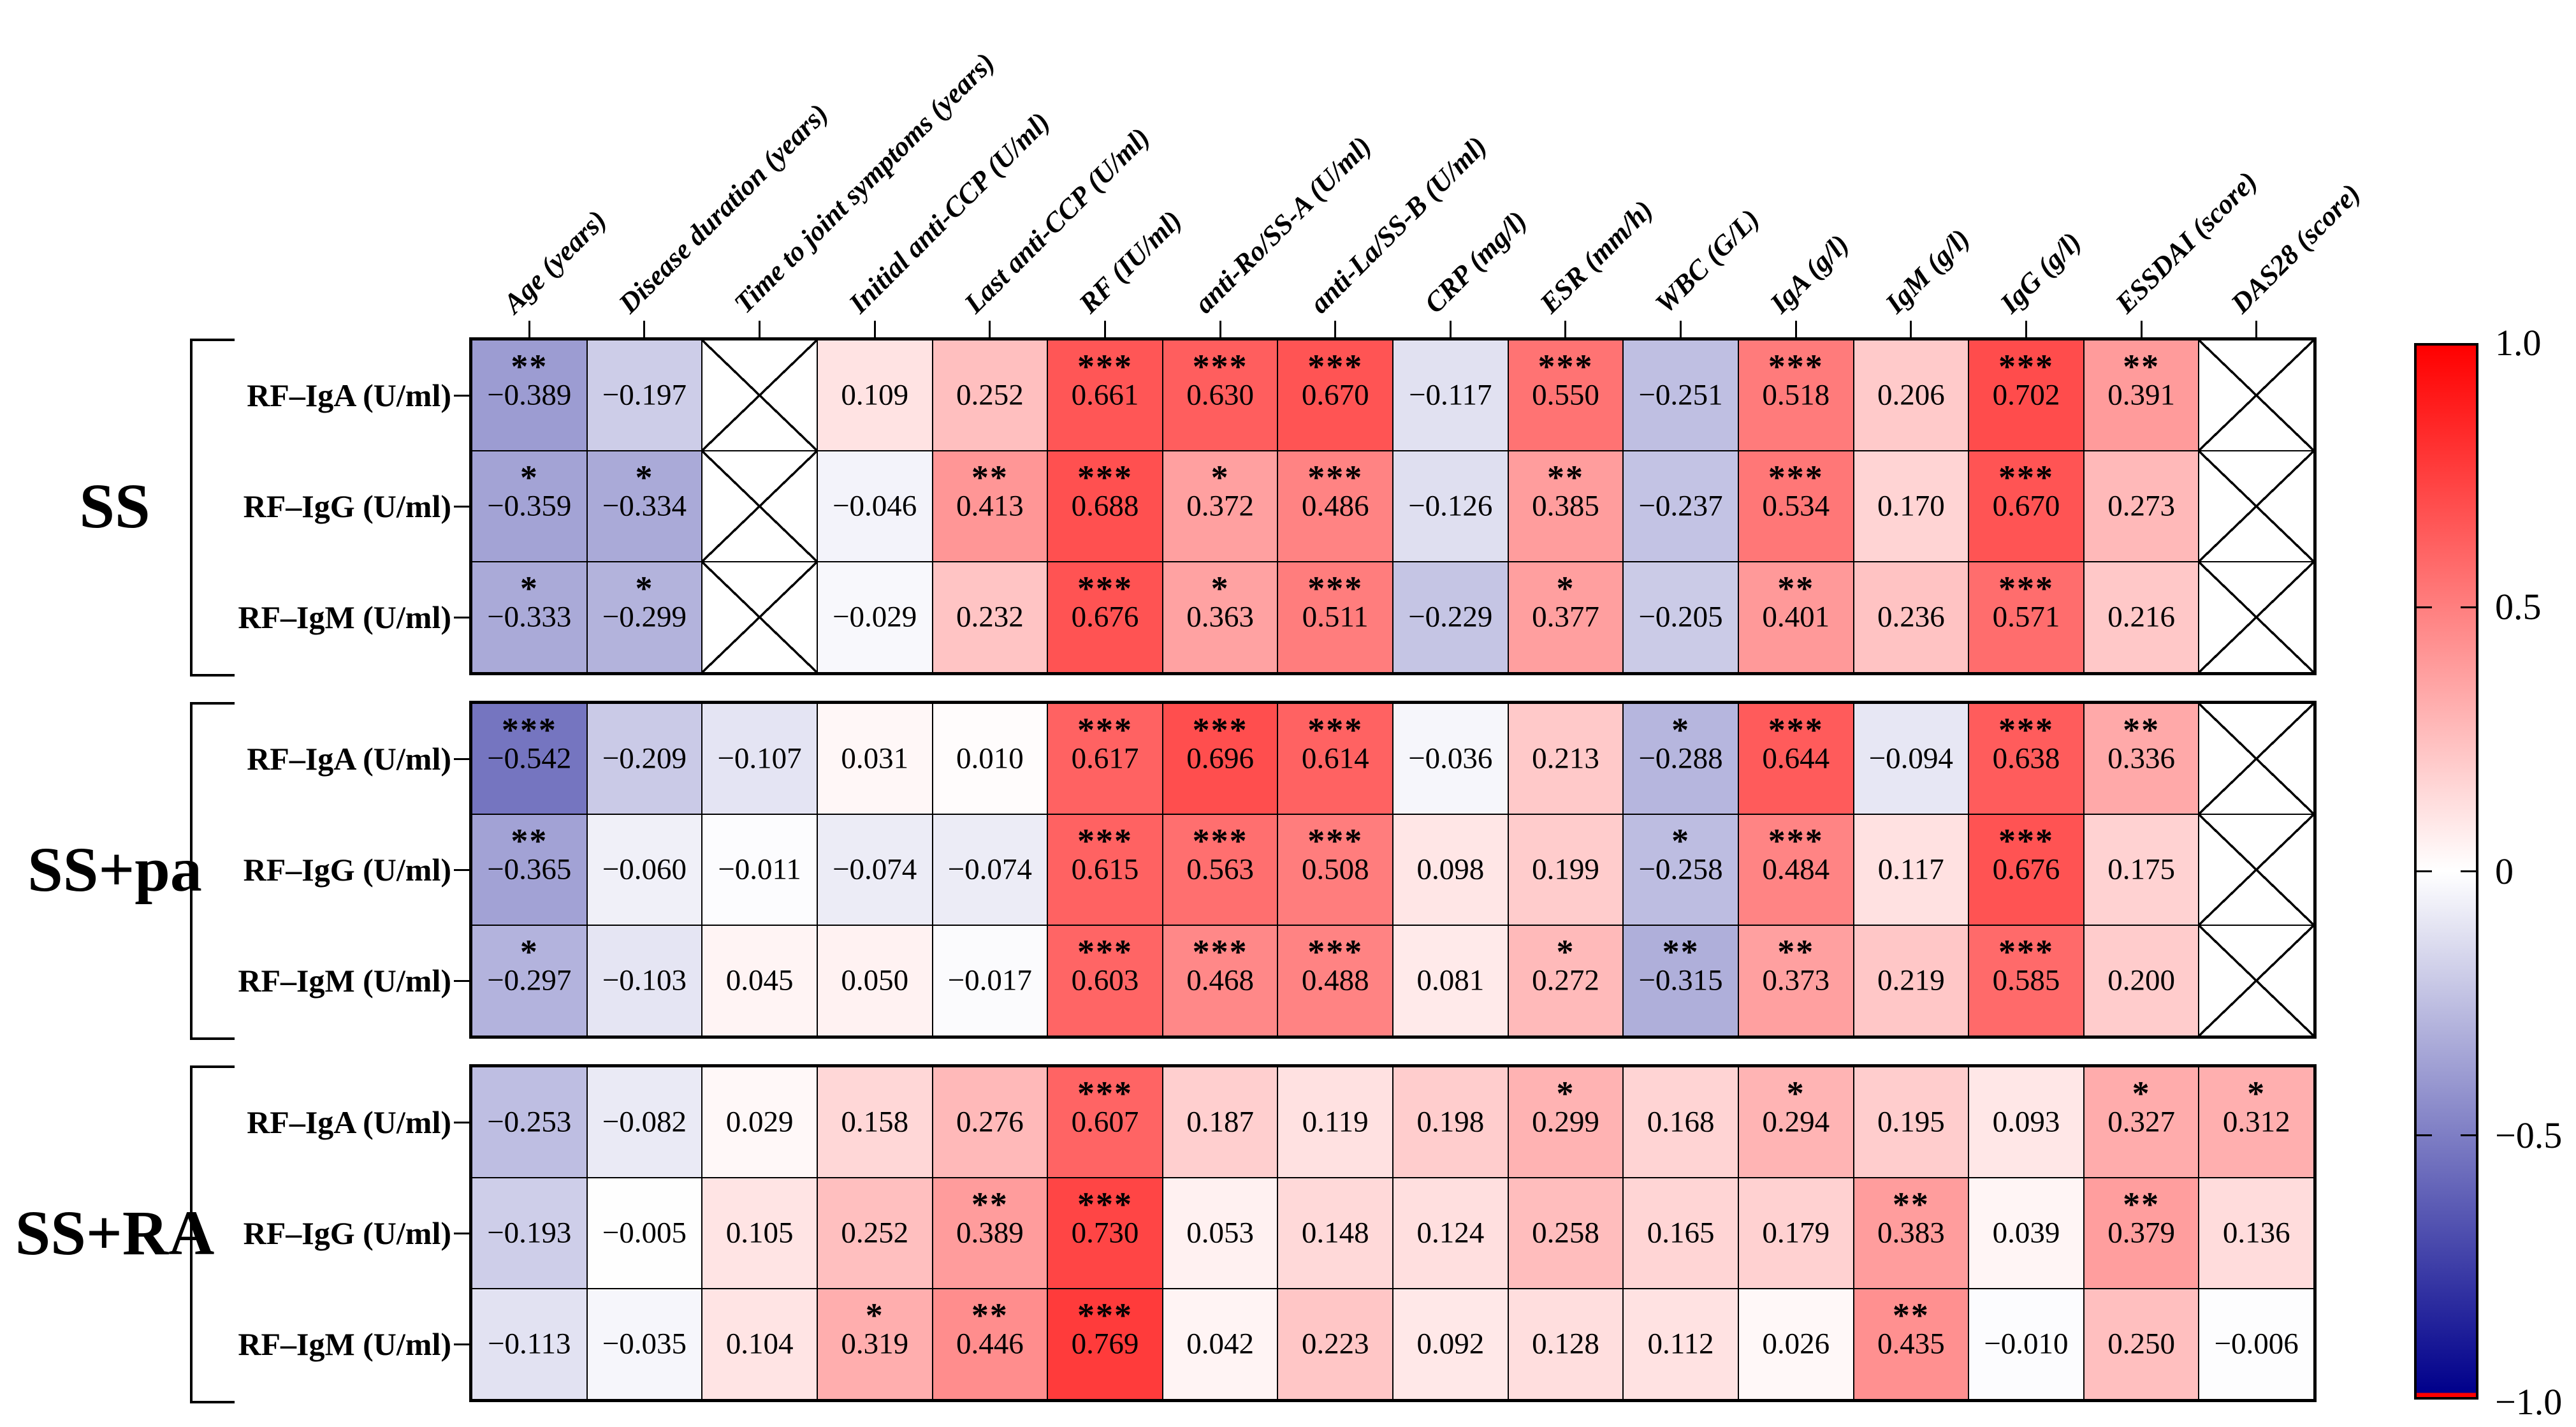 Image resolution: width=2576 pixels, height=1427 pixels. I want to click on group-label: SS+RA, so click(115, 1232).